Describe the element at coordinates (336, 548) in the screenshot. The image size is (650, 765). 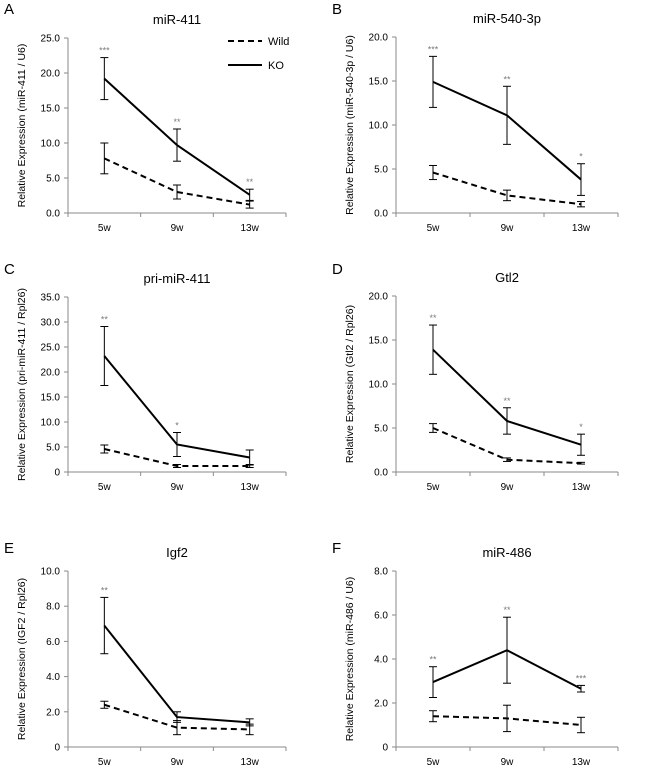
I see `panel-letter: F` at that location.